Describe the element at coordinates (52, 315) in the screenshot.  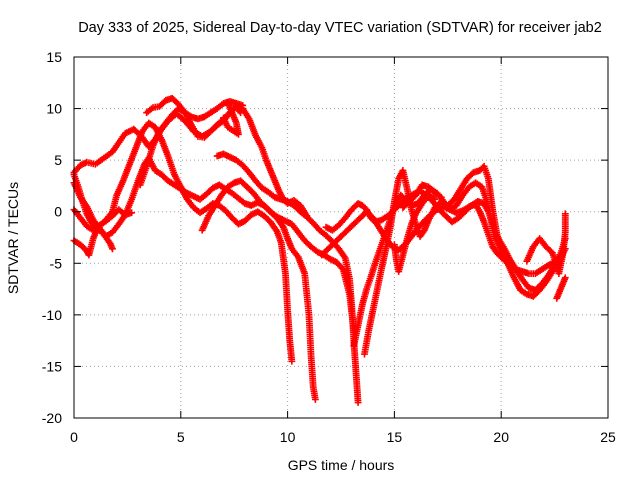
I see `y-tick-label: -10` at that location.